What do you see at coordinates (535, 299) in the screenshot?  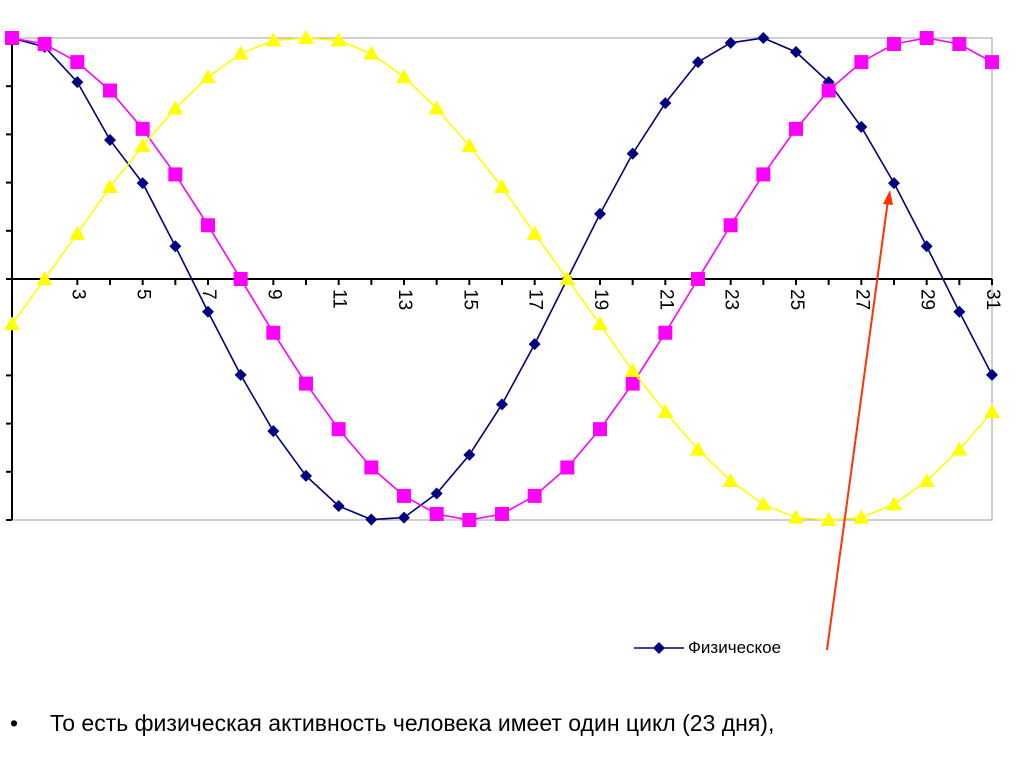 I see `x-tick-label: 17` at bounding box center [535, 299].